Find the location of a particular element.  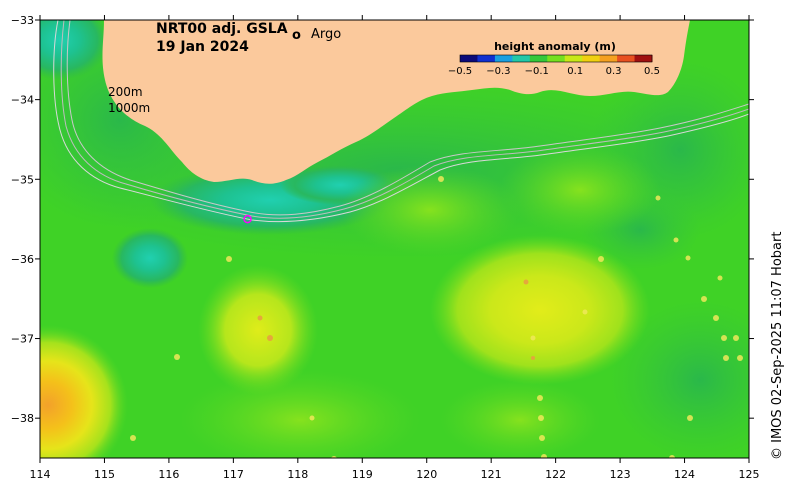

credit-text: © IMOS 02-Sep-2025 11:07 Hobart is located at coordinates (777, 346).